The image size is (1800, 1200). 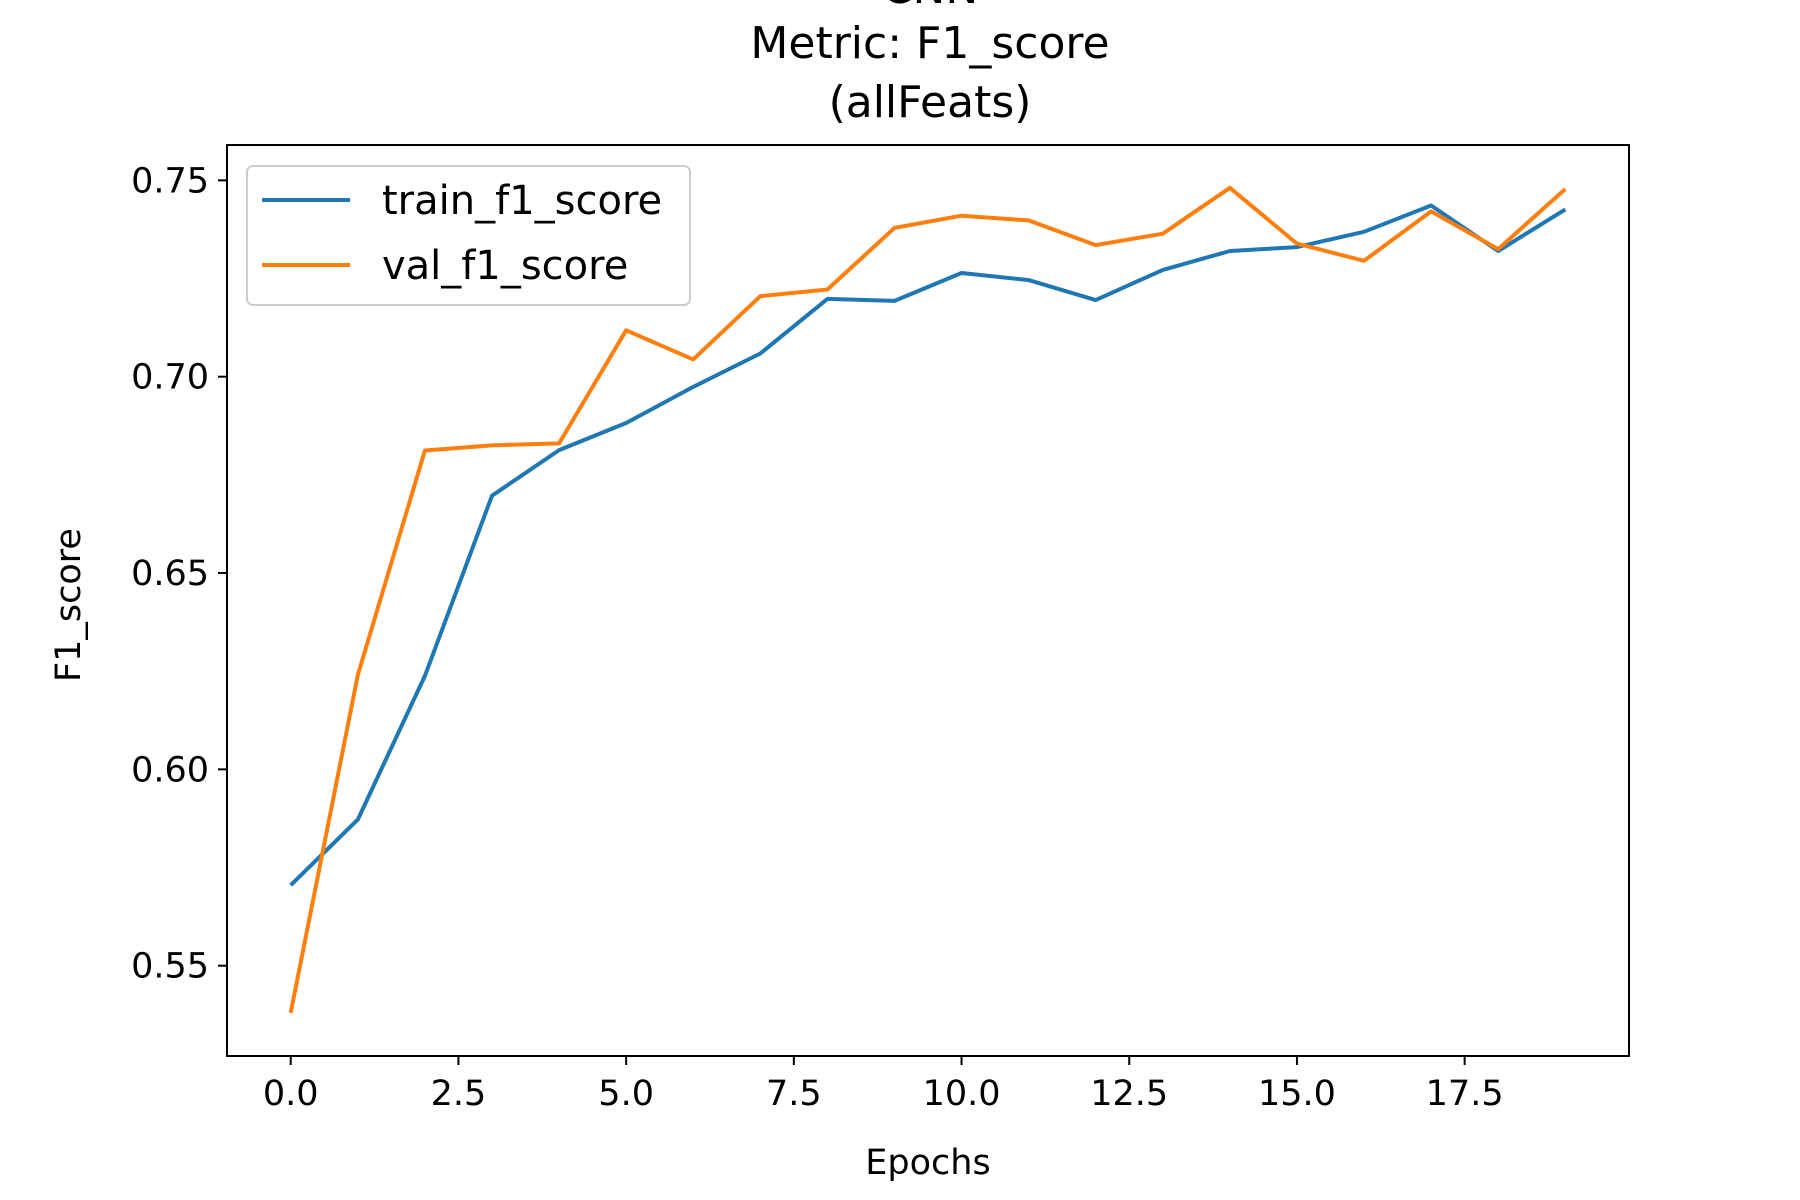 What do you see at coordinates (170, 378) in the screenshot?
I see `y-tick-label-3: 0.70` at bounding box center [170, 378].